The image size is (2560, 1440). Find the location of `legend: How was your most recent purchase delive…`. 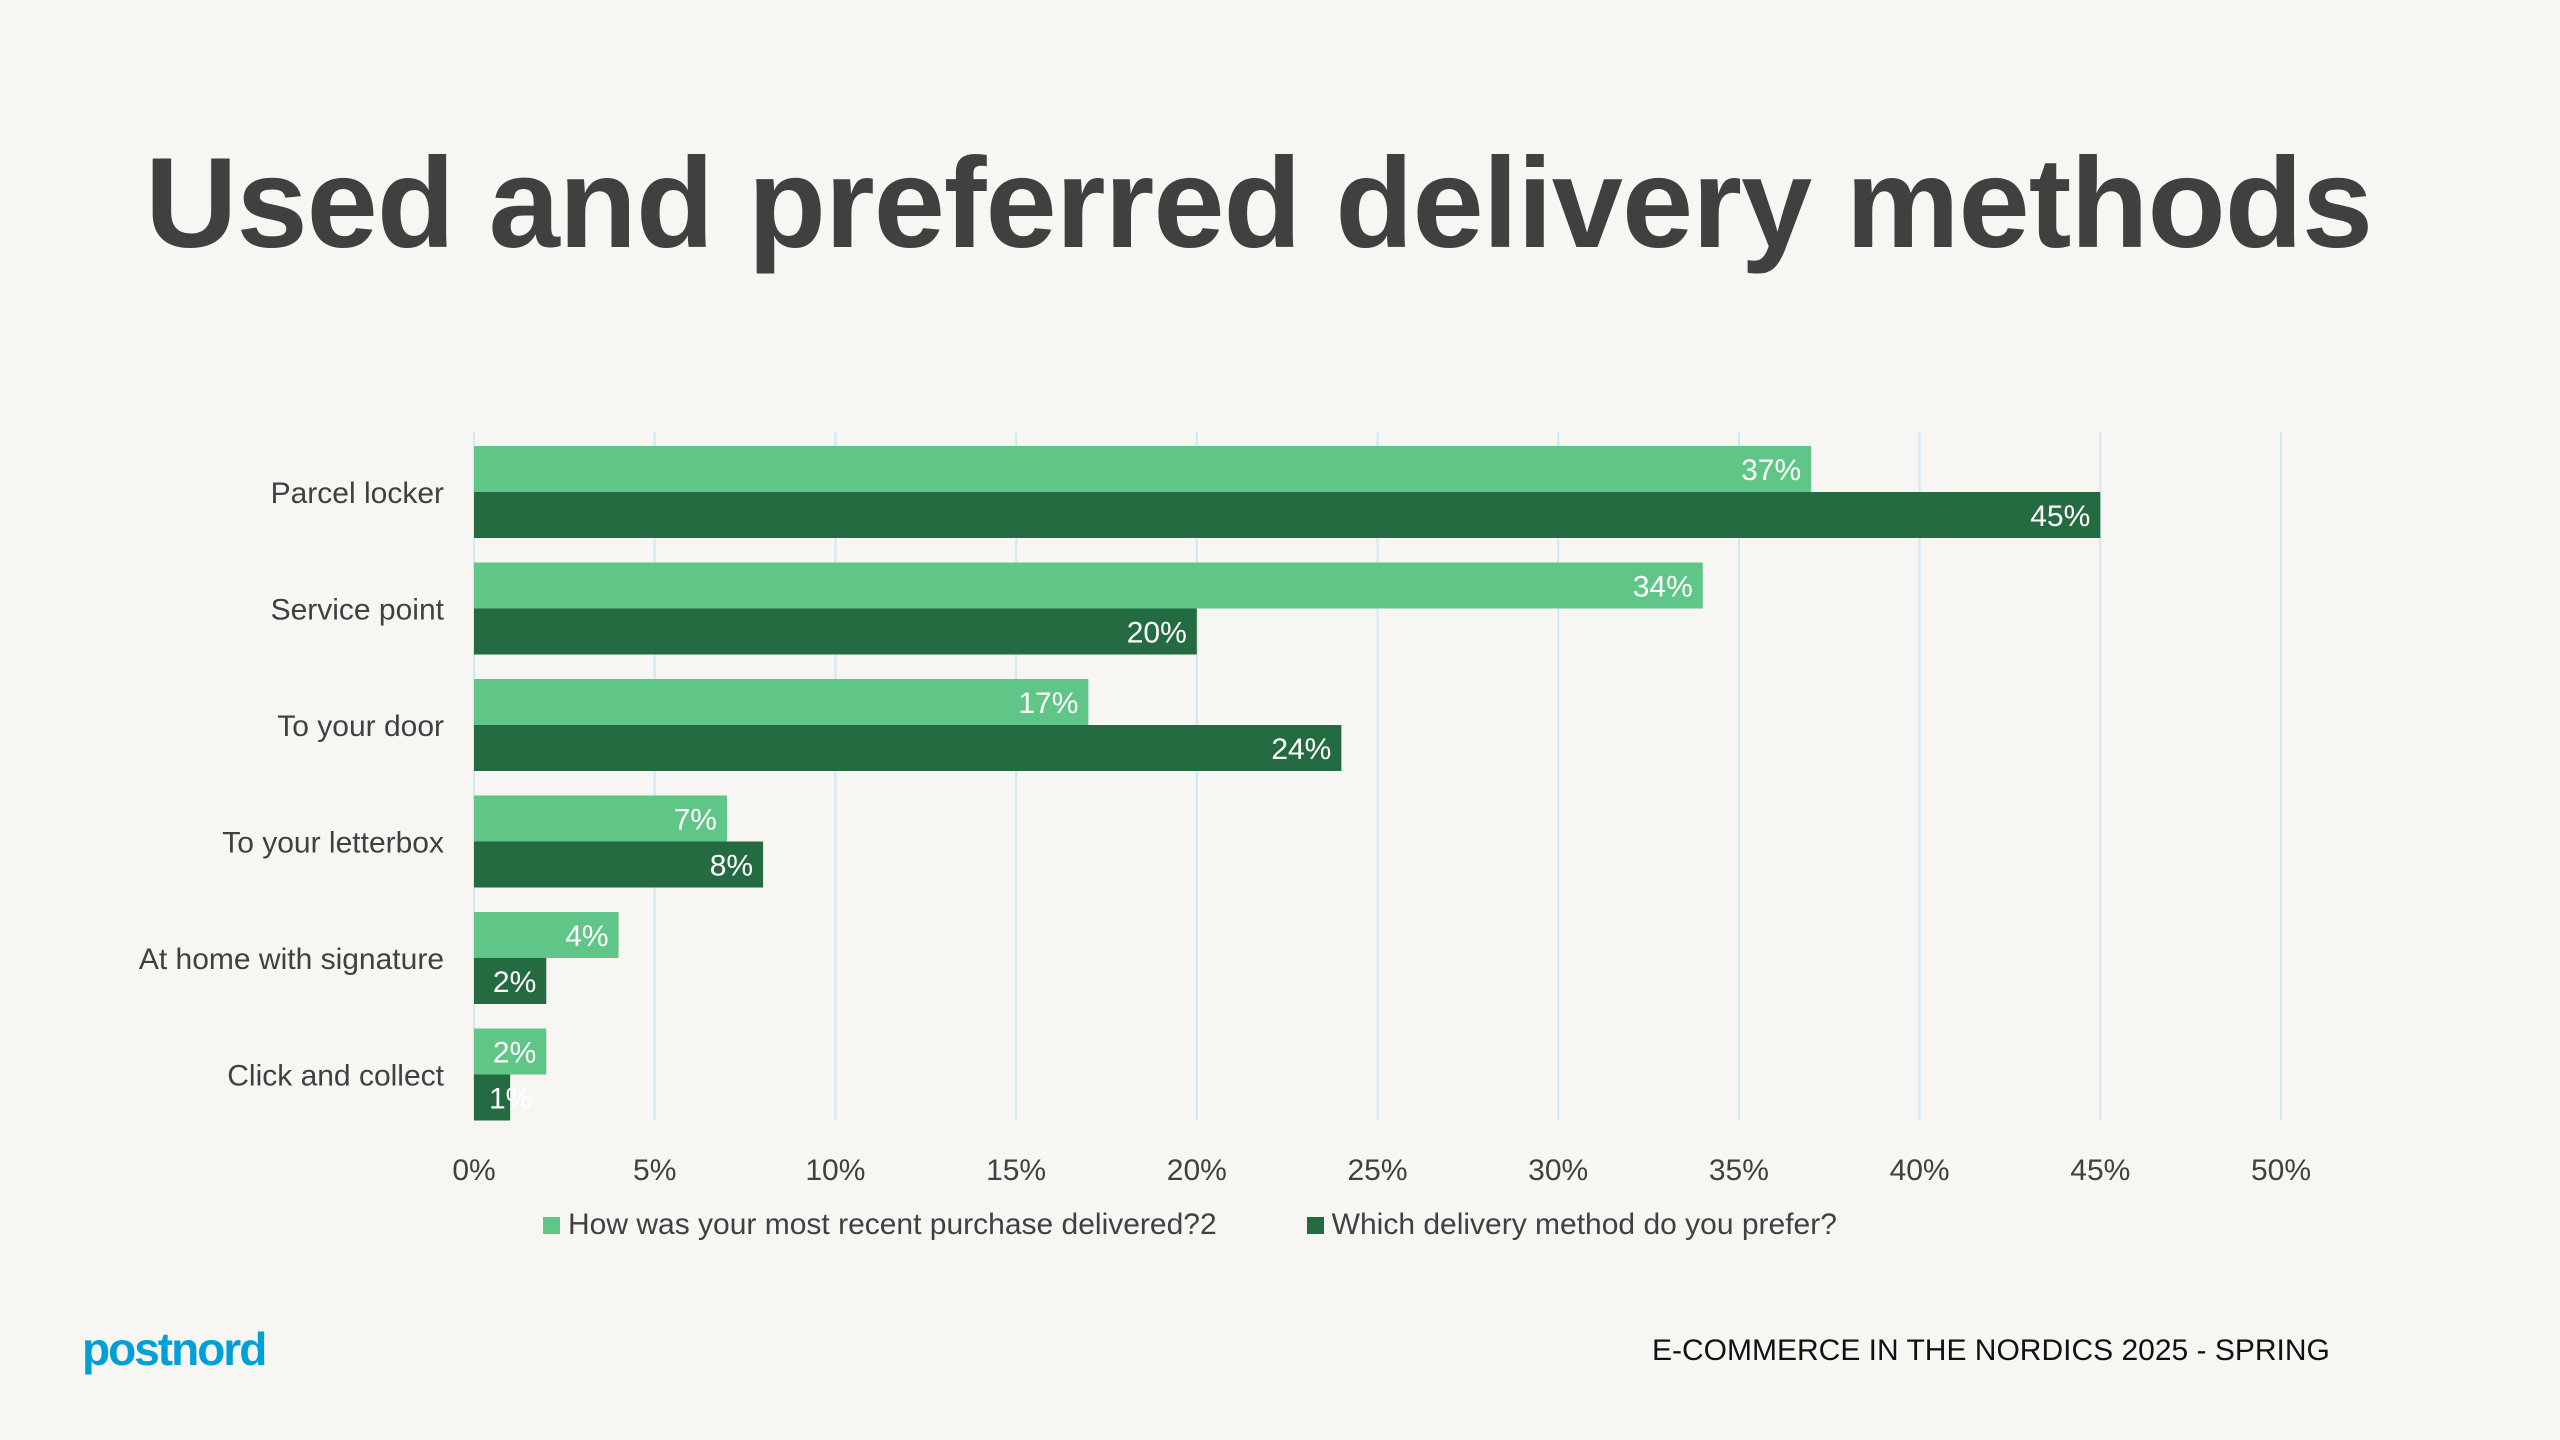

legend: How was your most recent purchase delive… is located at coordinates (1190, 1225).